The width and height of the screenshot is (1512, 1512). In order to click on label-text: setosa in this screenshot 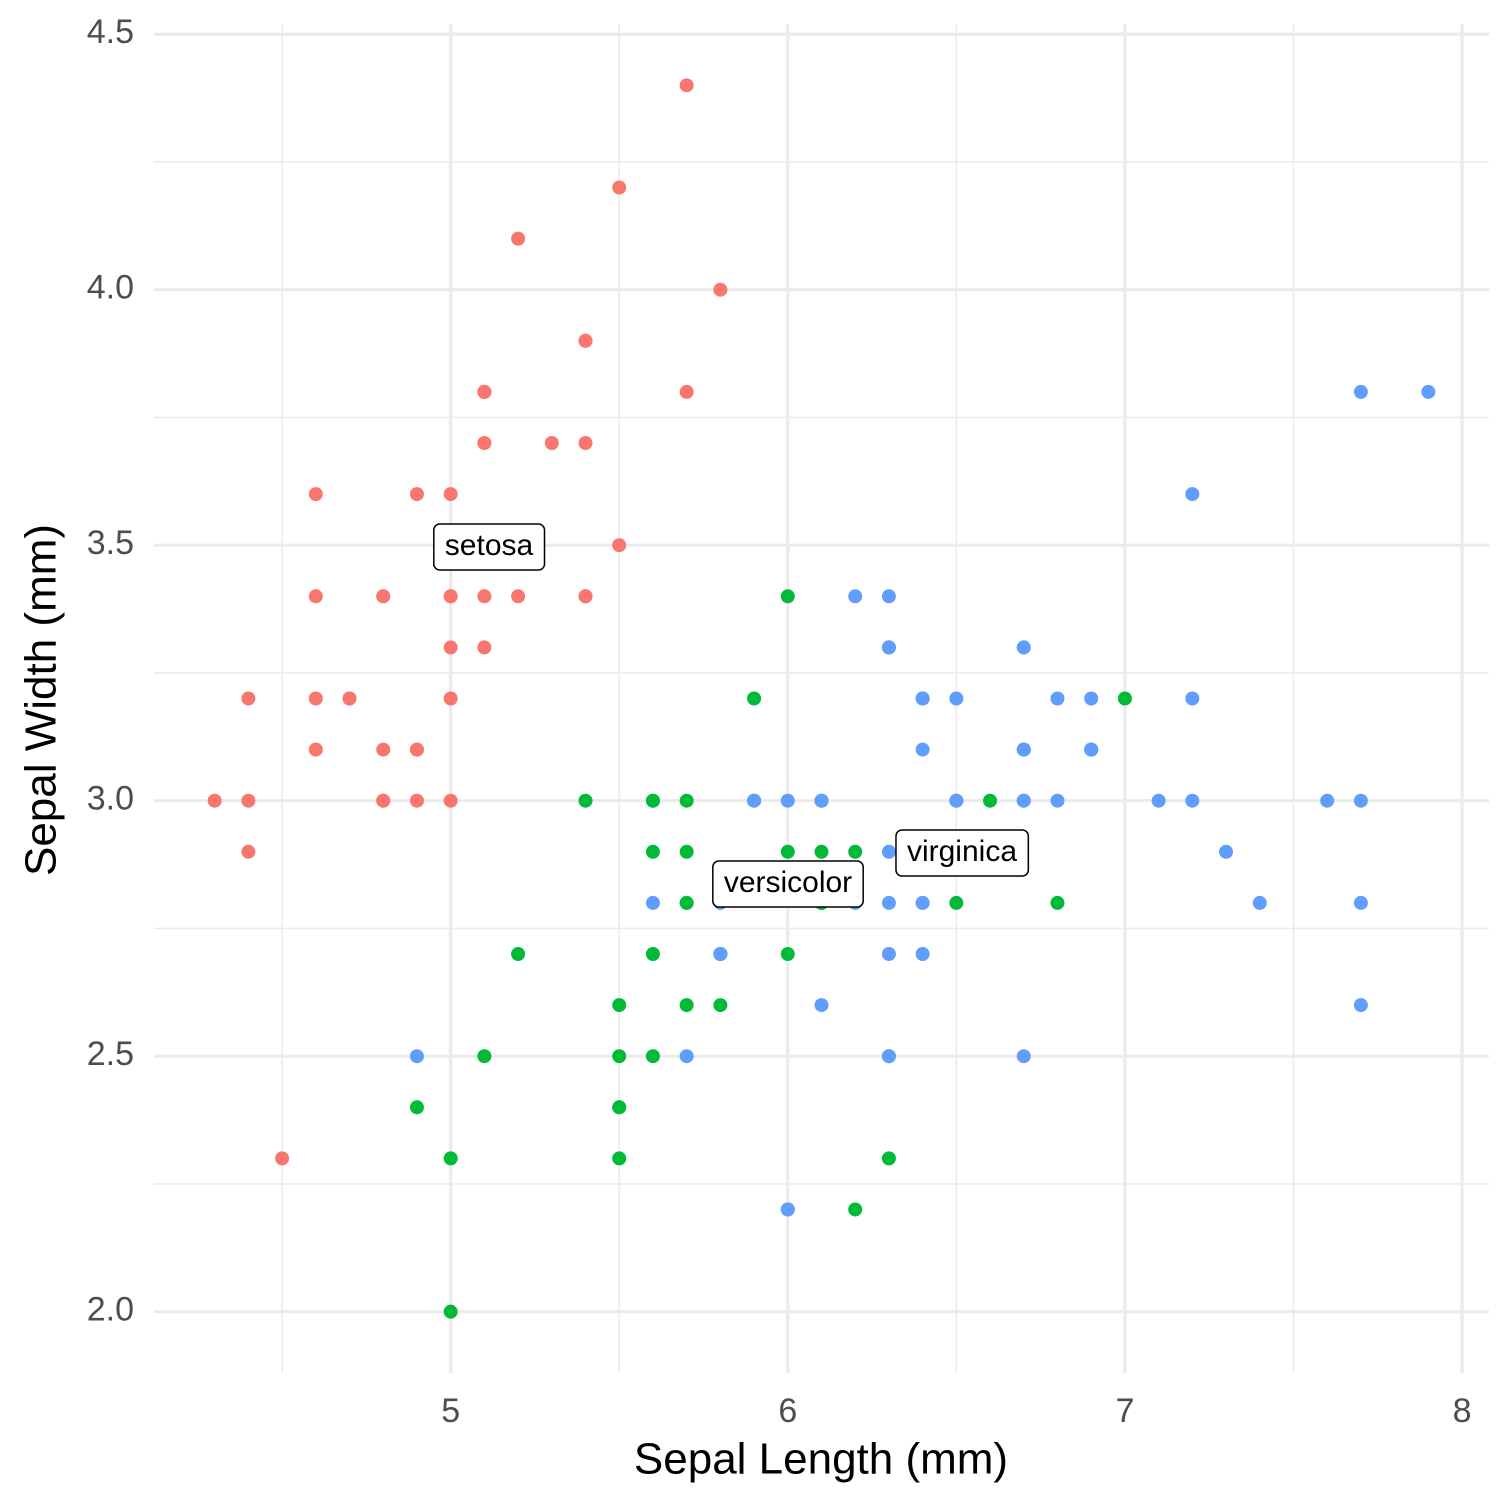, I will do `click(489, 545)`.